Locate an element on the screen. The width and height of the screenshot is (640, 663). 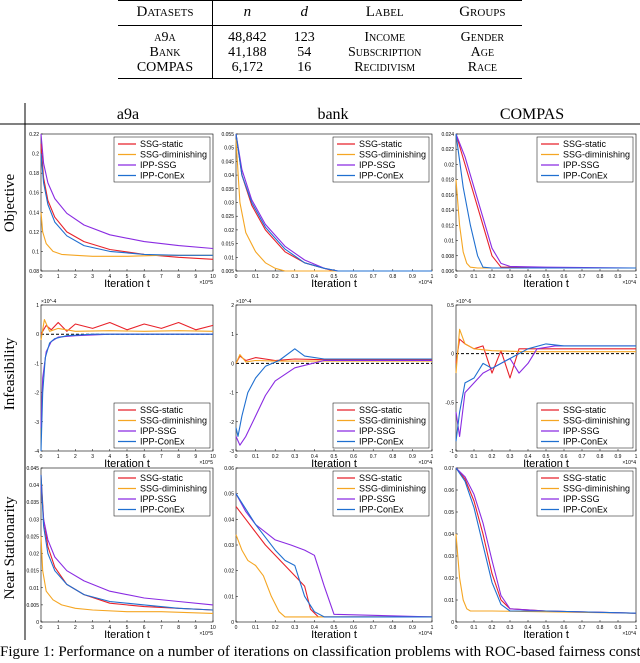
x-tick-label: 0.9 is located at coordinates (412, 277).